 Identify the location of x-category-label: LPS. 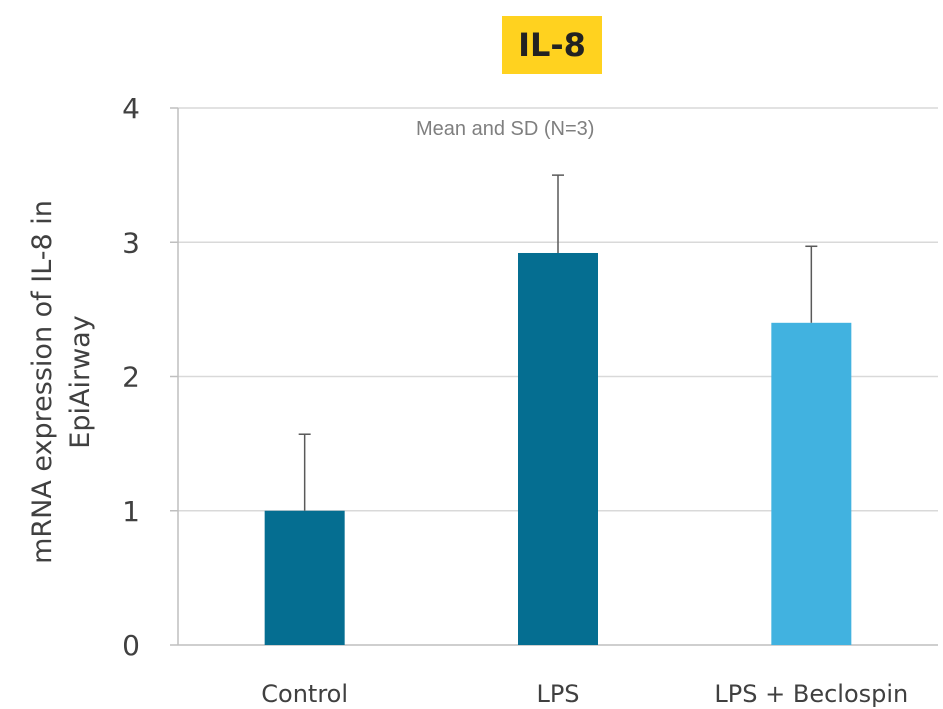
(557, 694).